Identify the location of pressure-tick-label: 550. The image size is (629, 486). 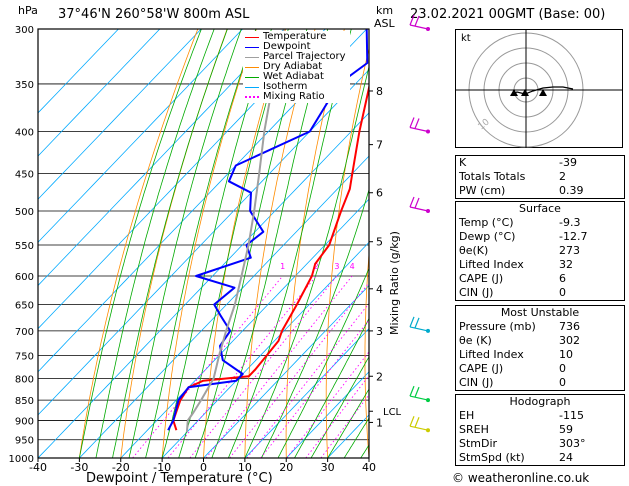
(24, 246).